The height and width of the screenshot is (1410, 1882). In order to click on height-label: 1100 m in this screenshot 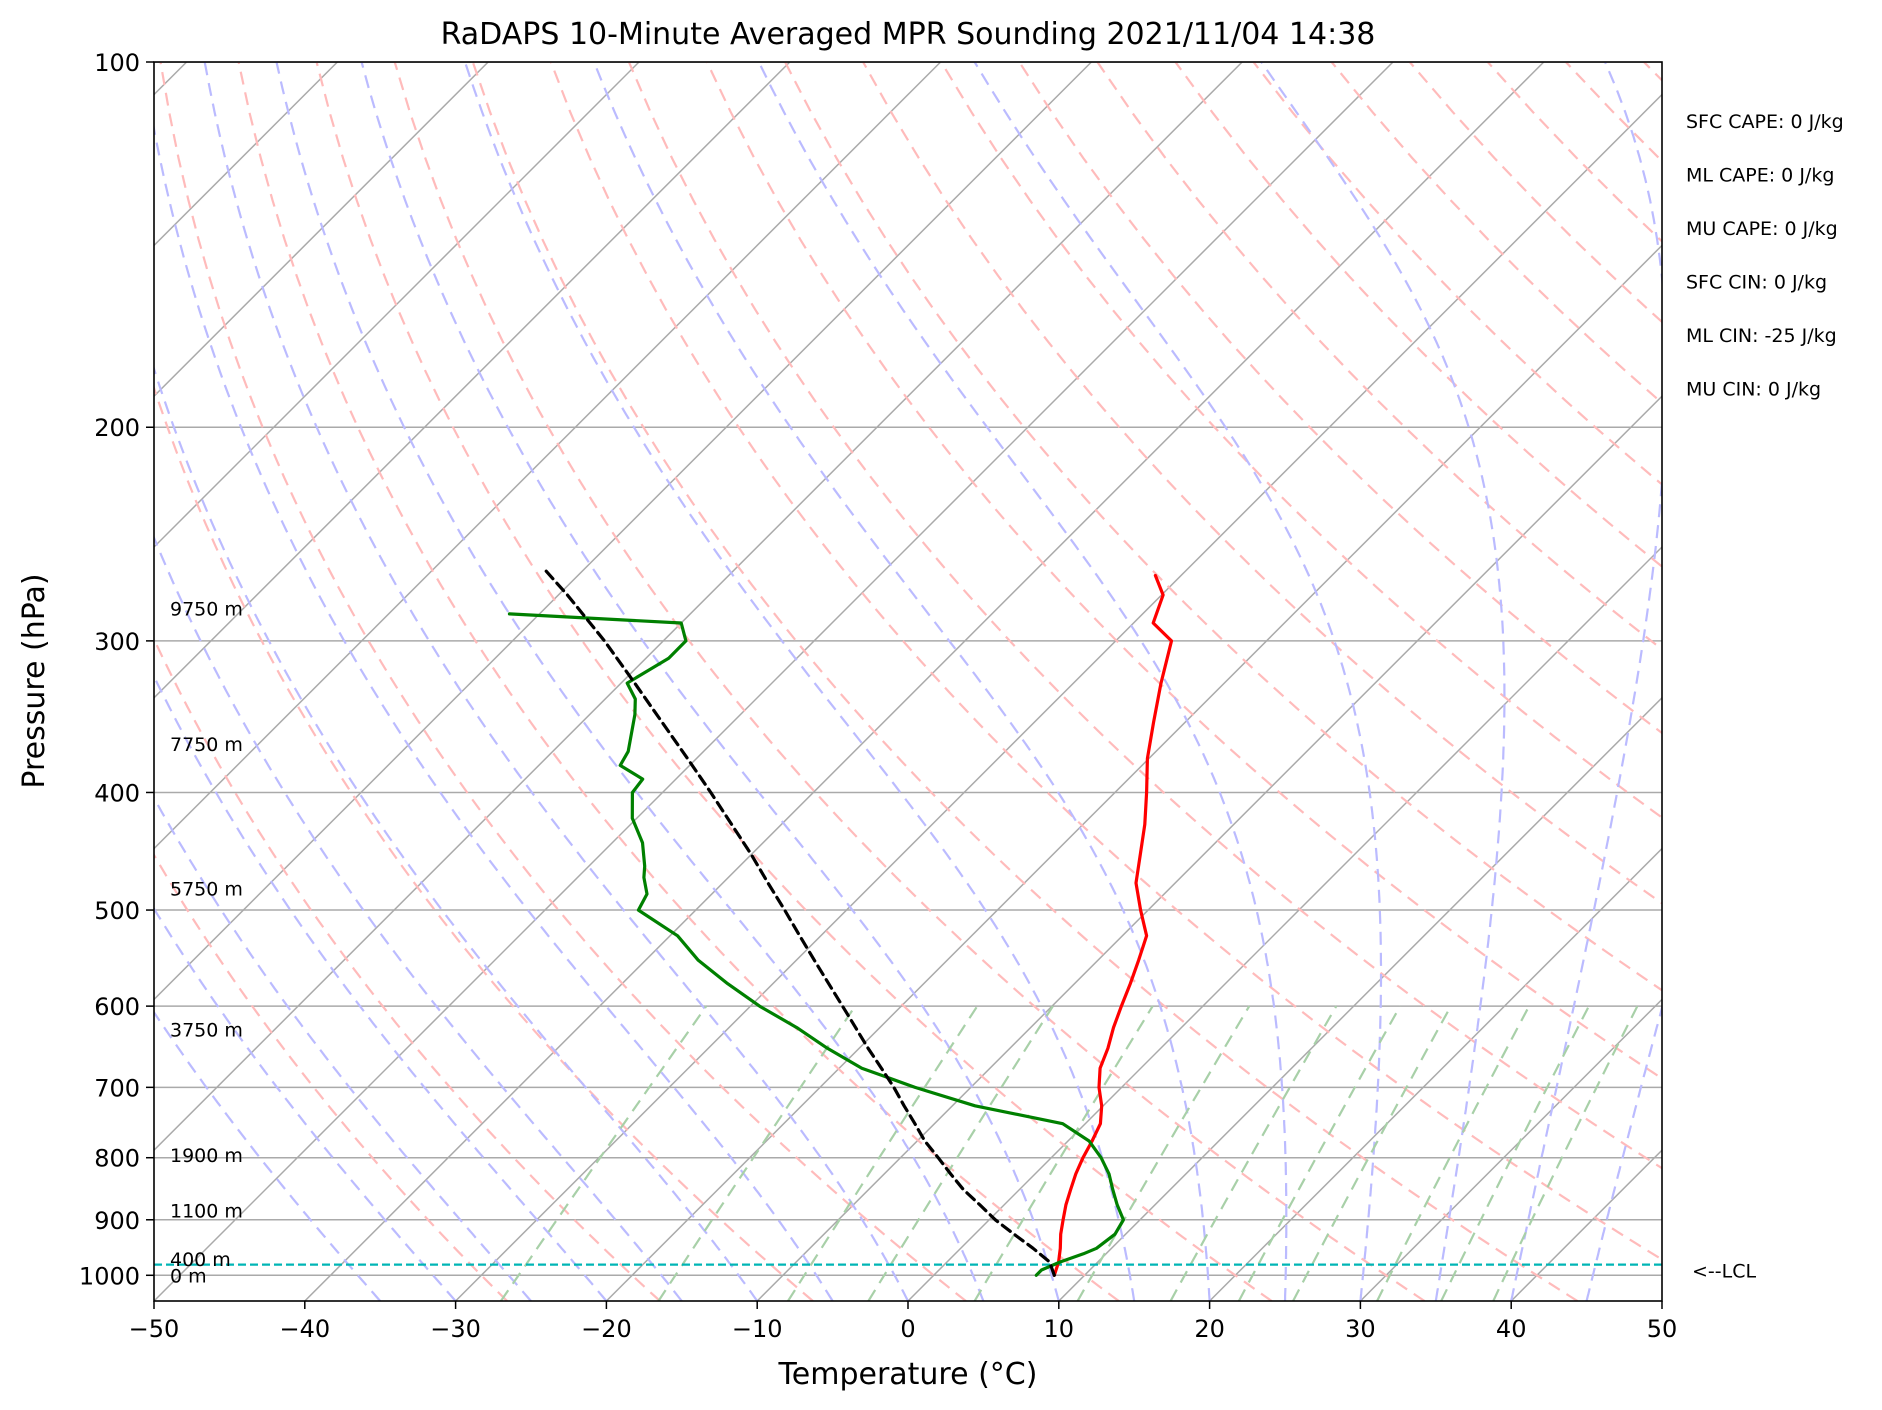, I will do `click(206, 1211)`.